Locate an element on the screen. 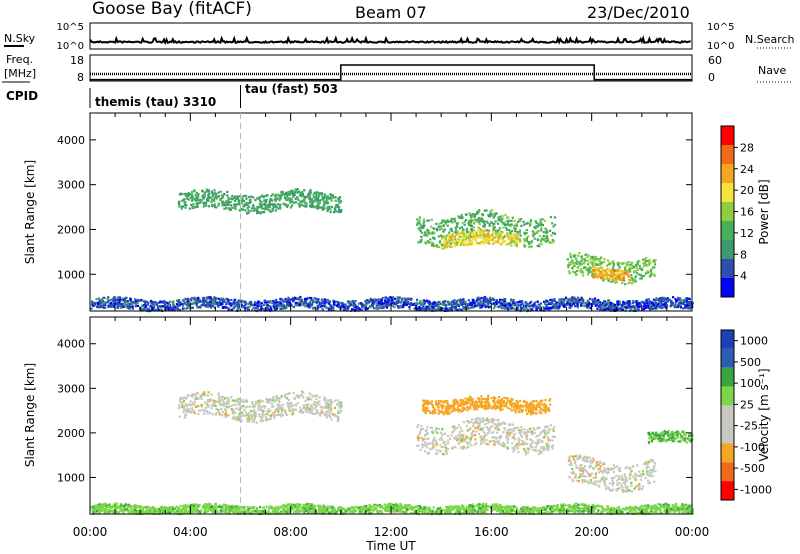  nave-tick-0: 0 is located at coordinates (711, 77).